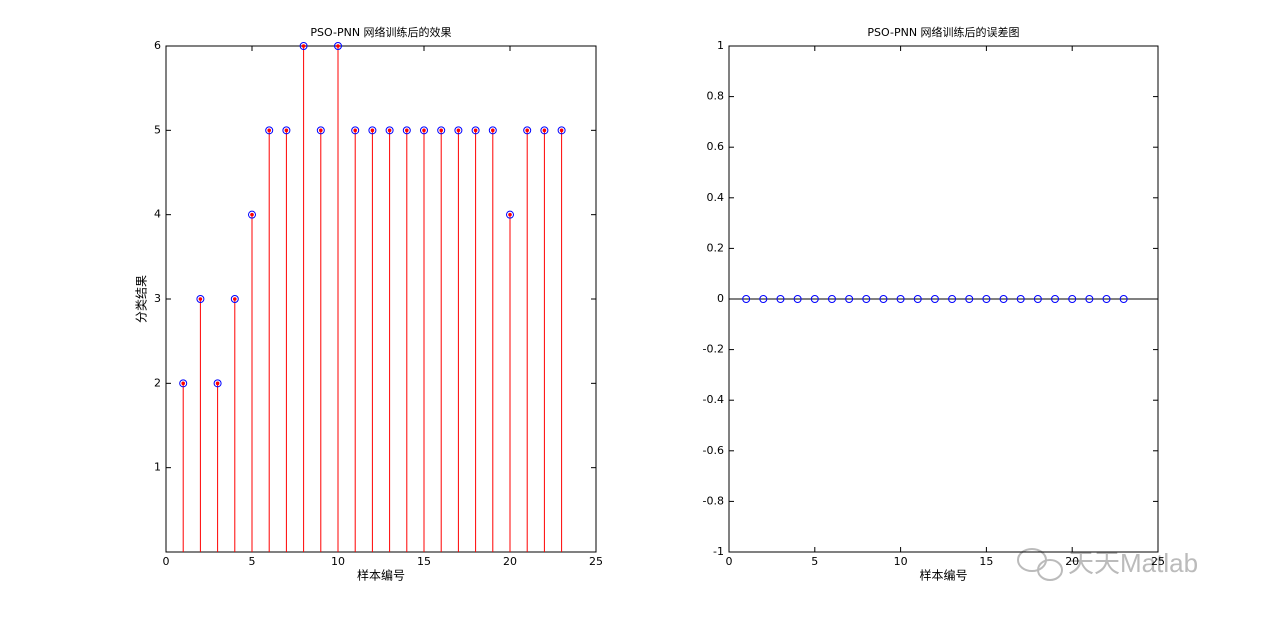 The width and height of the screenshot is (1280, 621). What do you see at coordinates (1040, 564) in the screenshot?
I see `watermark-icon` at bounding box center [1040, 564].